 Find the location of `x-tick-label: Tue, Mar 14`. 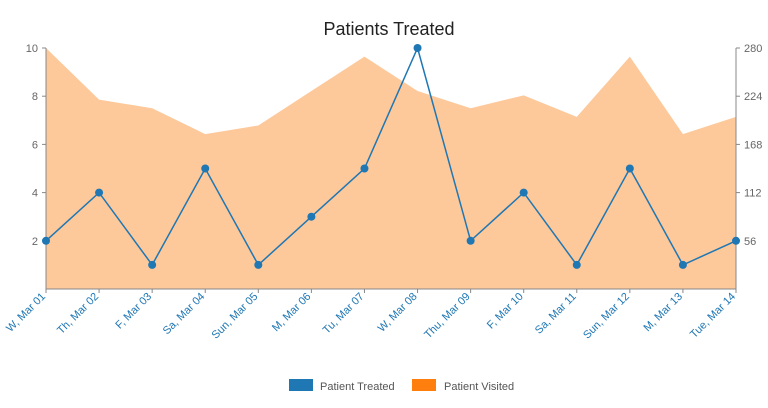

x-tick-label: Tue, Mar 14 is located at coordinates (713, 316).